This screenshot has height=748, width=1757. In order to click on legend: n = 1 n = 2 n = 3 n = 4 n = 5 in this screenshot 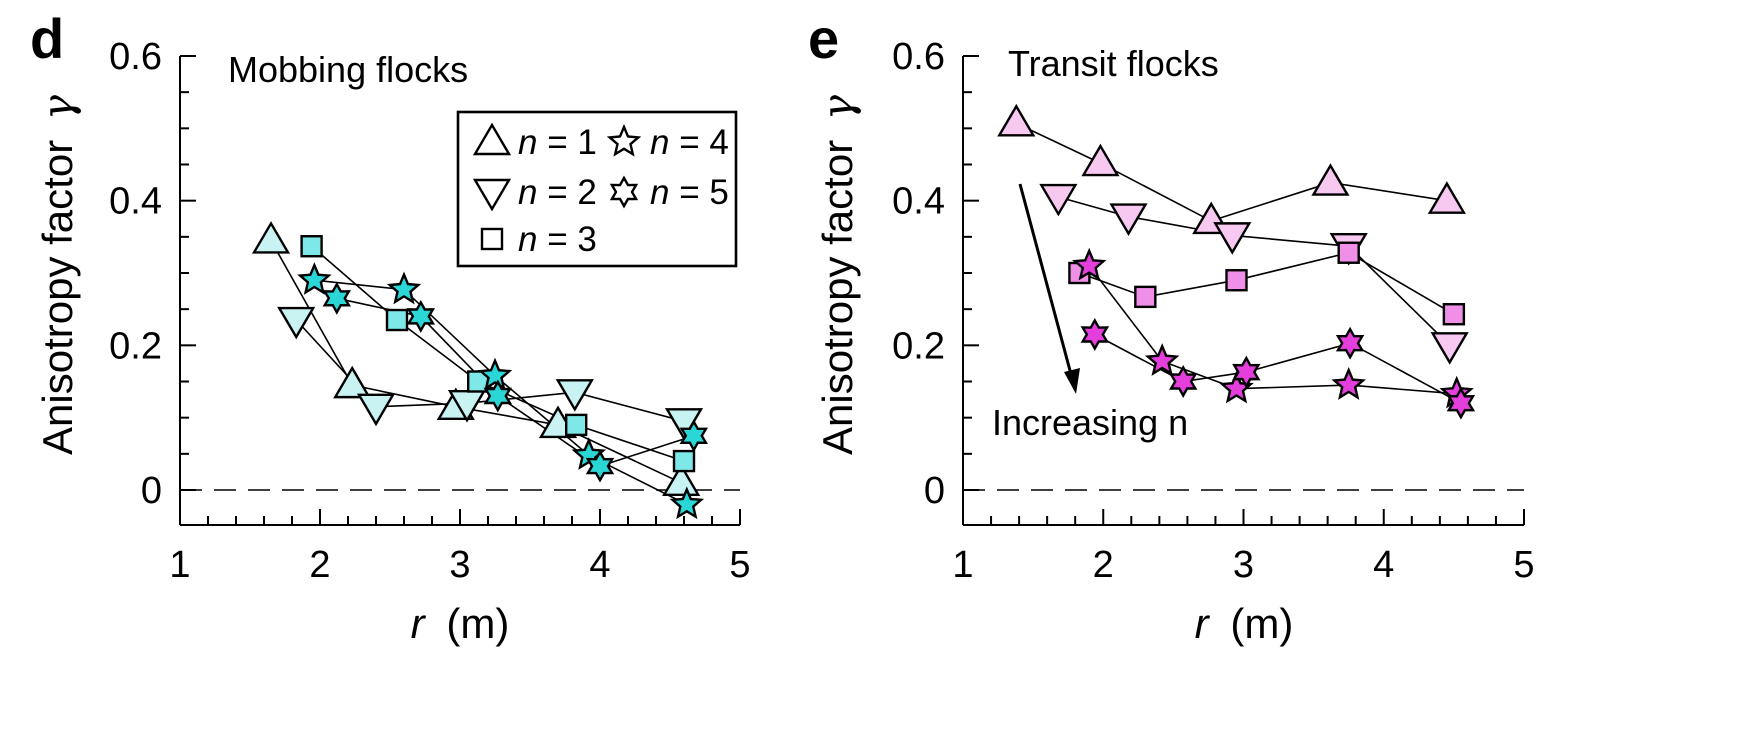, I will do `click(597, 189)`.